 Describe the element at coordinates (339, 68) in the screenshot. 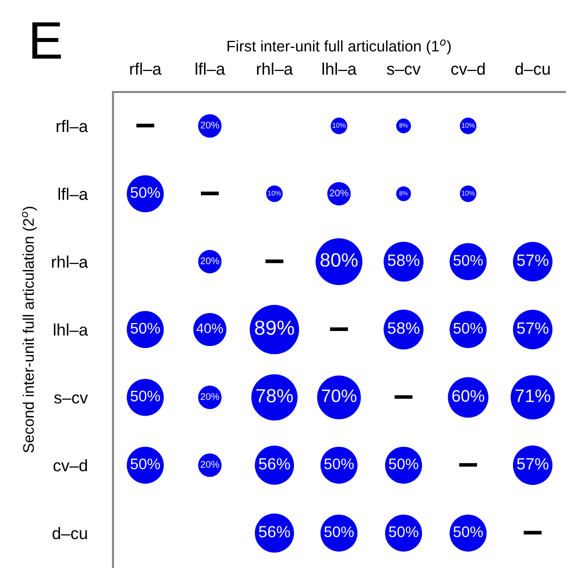

I see `x-tick-label: lhl–a` at that location.